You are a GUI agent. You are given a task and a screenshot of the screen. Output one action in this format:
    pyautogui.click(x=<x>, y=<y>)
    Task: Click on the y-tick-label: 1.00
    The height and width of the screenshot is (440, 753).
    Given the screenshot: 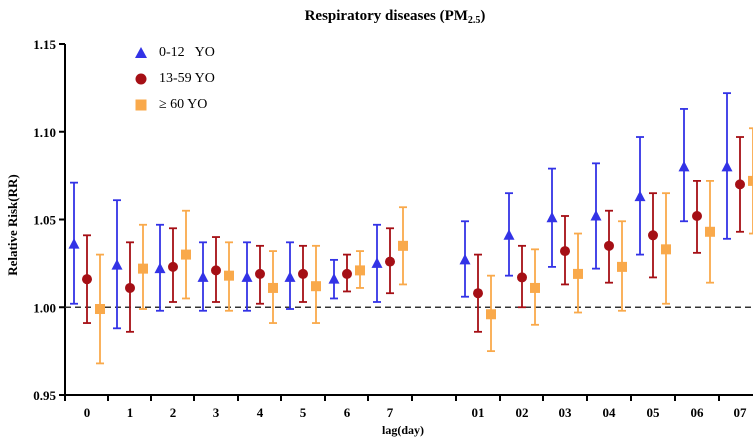 What is the action you would take?
    pyautogui.click(x=44, y=307)
    